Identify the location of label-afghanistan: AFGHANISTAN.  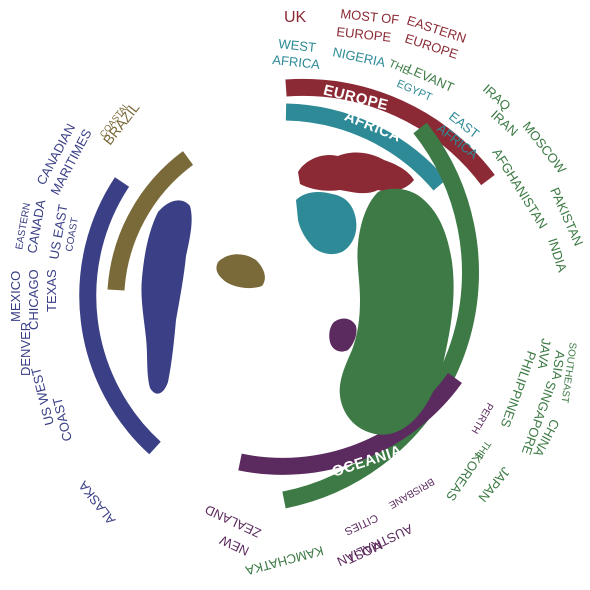
(519, 189).